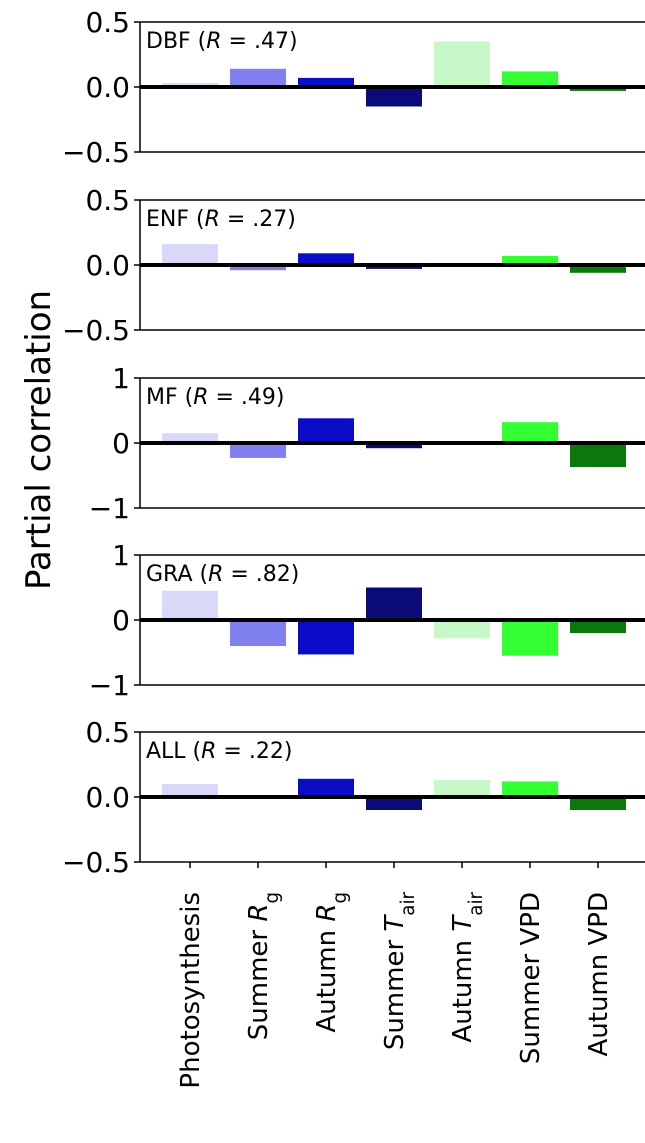 The height and width of the screenshot is (1143, 645). What do you see at coordinates (254, 751) in the screenshot?
I see `text-part: = .22)` at bounding box center [254, 751].